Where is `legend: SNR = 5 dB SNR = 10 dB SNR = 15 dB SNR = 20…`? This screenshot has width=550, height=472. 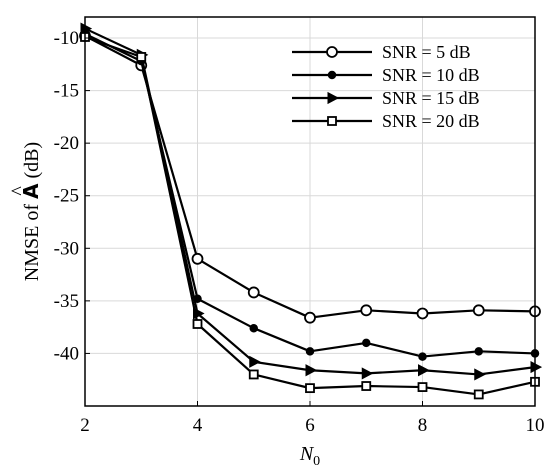
legend: SNR = 5 dB SNR = 10 dB SNR = 15 dB SNR = 20… is located at coordinates (386, 86).